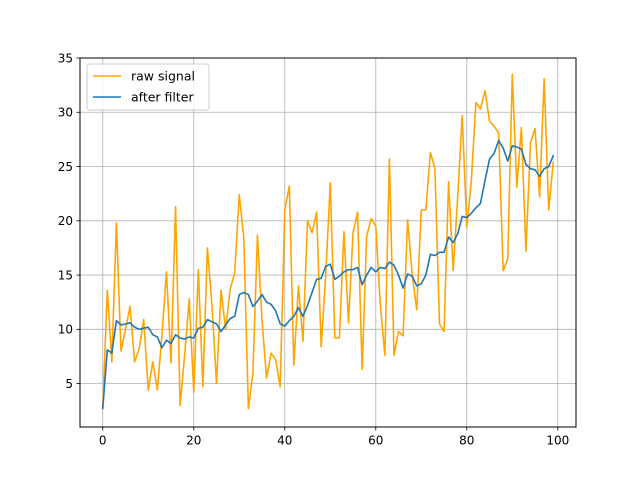 The width and height of the screenshot is (640, 480). What do you see at coordinates (65, 330) in the screenshot?
I see `y-tick-label: 10` at bounding box center [65, 330].